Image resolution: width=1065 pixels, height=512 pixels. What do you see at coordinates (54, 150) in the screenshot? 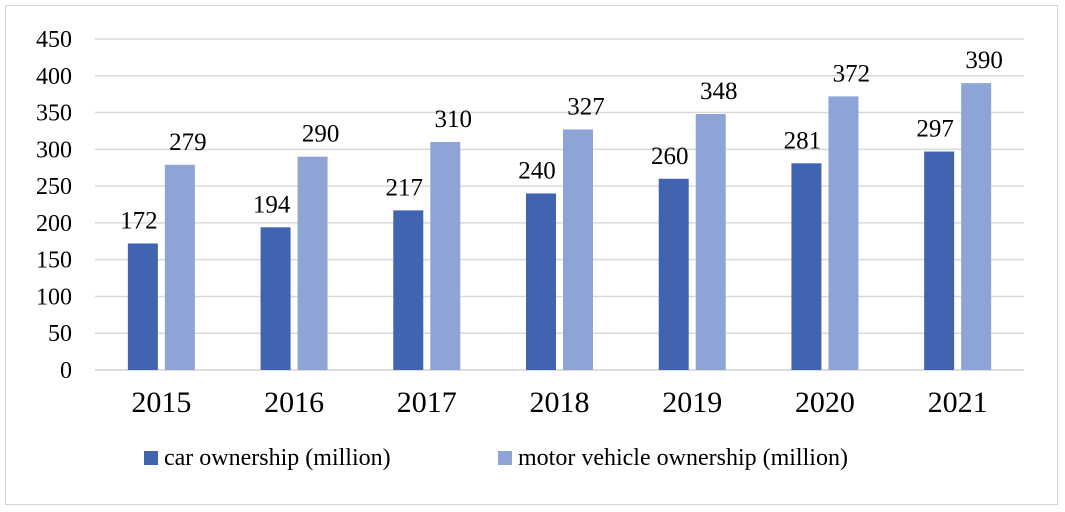
I see `y-tick-label: 300` at bounding box center [54, 150].